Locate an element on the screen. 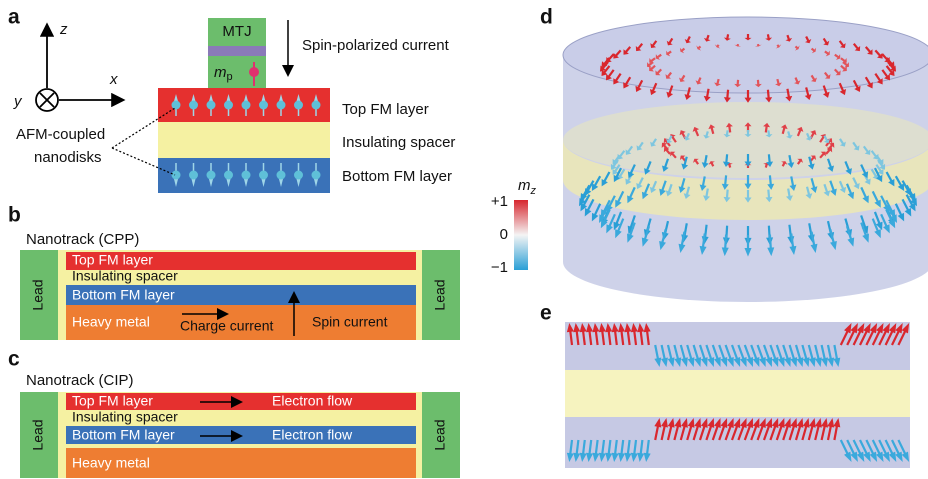 The height and width of the screenshot is (479, 928). subscript: z is located at coordinates (533, 191).